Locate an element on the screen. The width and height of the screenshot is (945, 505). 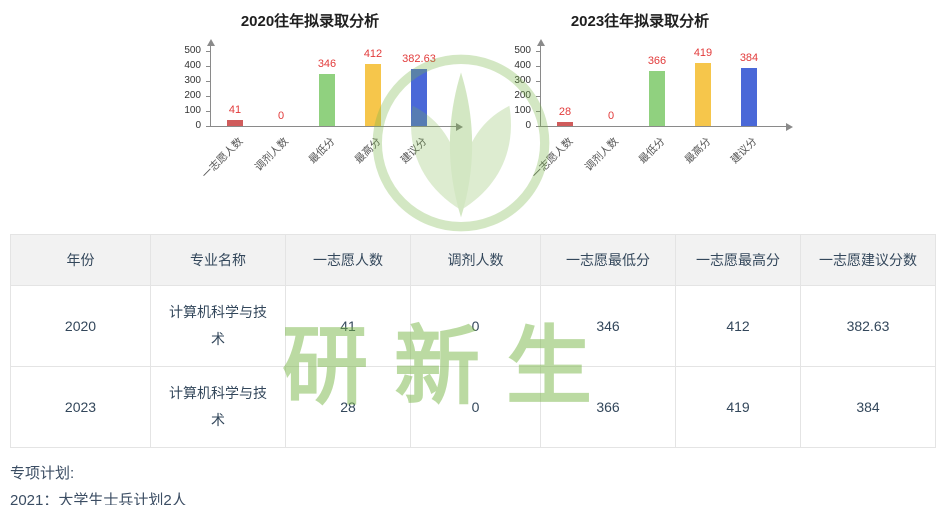
cell-min-score: 346 is located at coordinates (608, 326).